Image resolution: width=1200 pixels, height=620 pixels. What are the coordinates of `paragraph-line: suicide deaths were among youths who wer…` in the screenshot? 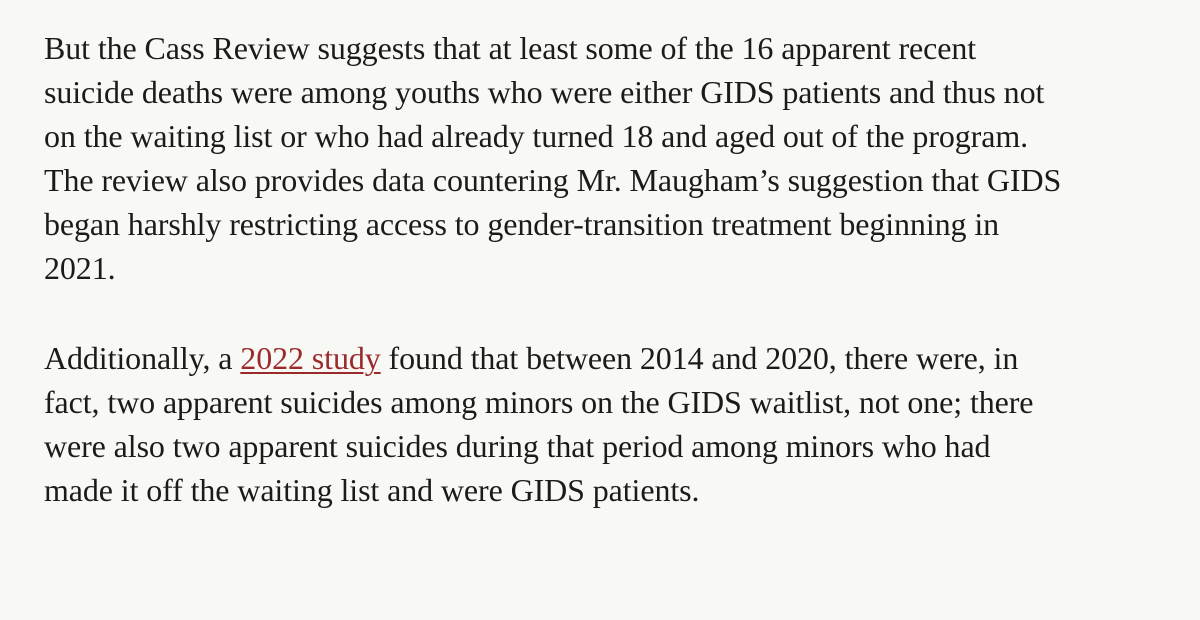 It's located at (544, 92).